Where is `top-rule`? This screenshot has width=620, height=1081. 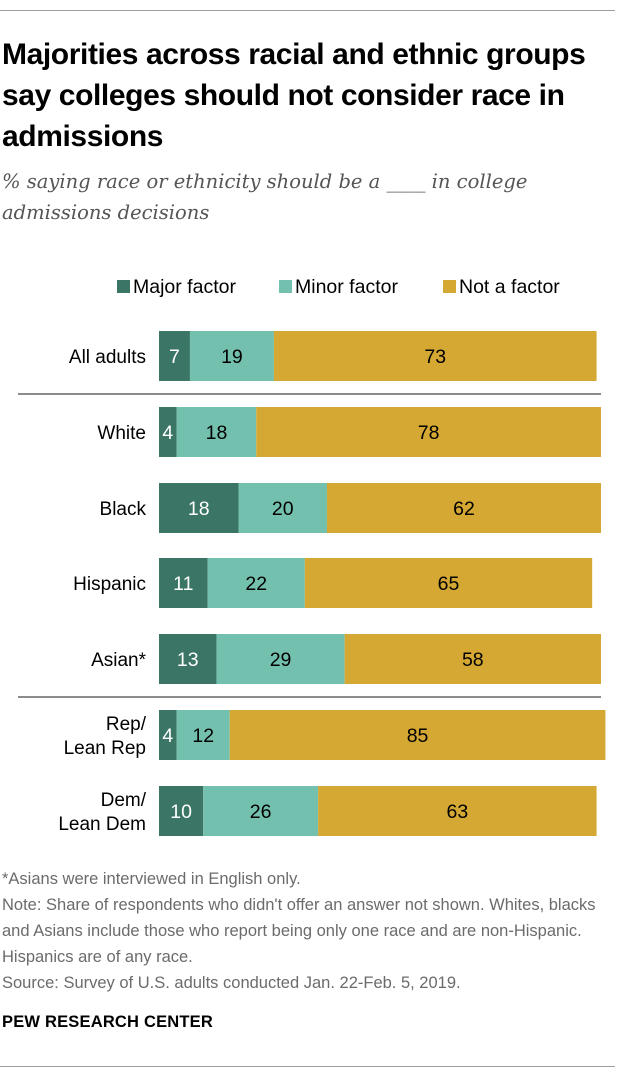
top-rule is located at coordinates (307, 10).